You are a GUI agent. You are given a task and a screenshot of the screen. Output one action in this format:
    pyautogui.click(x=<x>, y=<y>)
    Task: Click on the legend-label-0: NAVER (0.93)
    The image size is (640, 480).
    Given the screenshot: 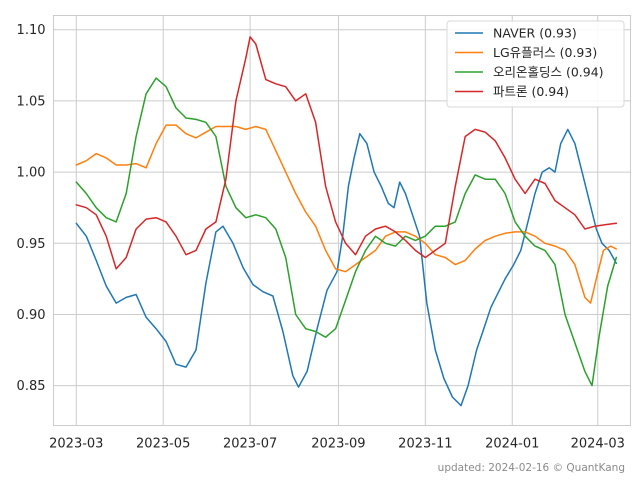 What is the action you would take?
    pyautogui.click(x=535, y=33)
    